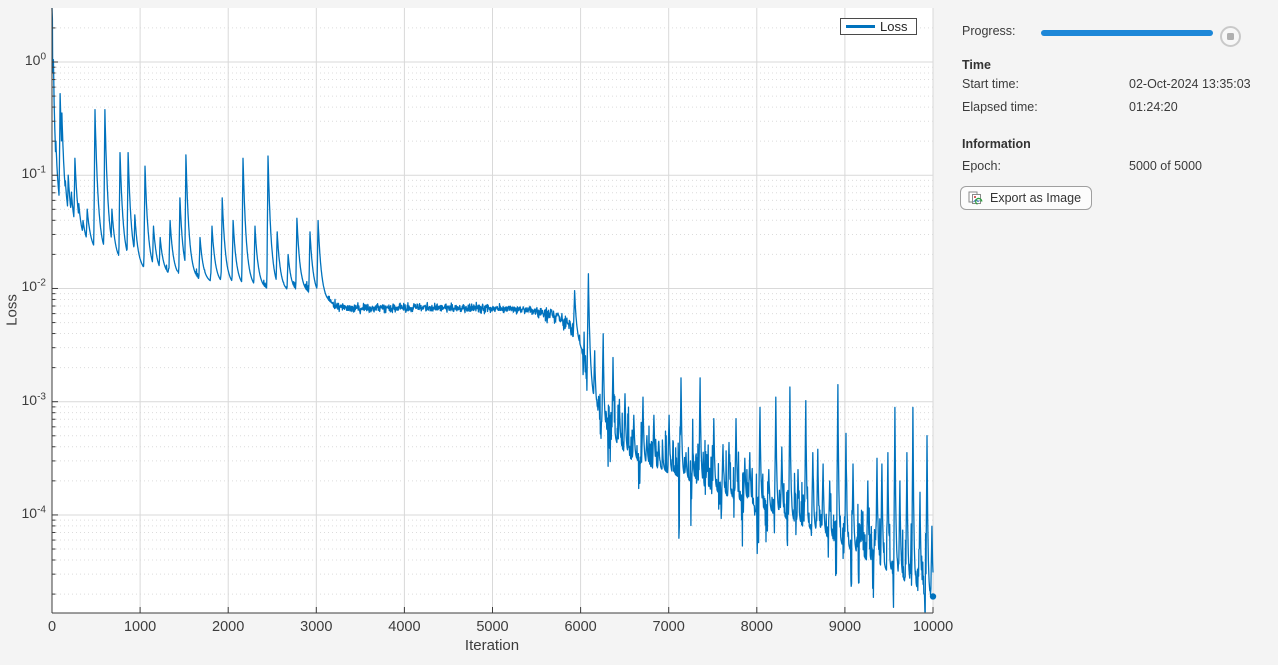 This screenshot has width=1278, height=665. I want to click on x-tick-label: 3000, so click(316, 627).